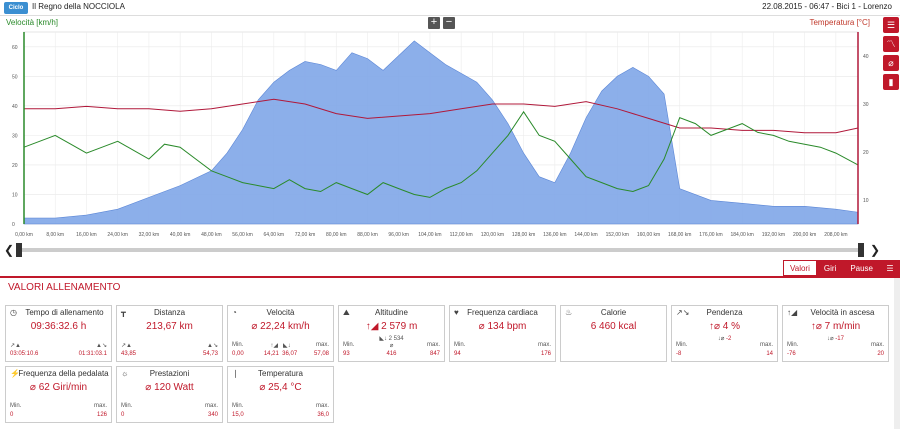 The width and height of the screenshot is (900, 429). I want to click on x-tick-label: 56,00 km, so click(242, 235).